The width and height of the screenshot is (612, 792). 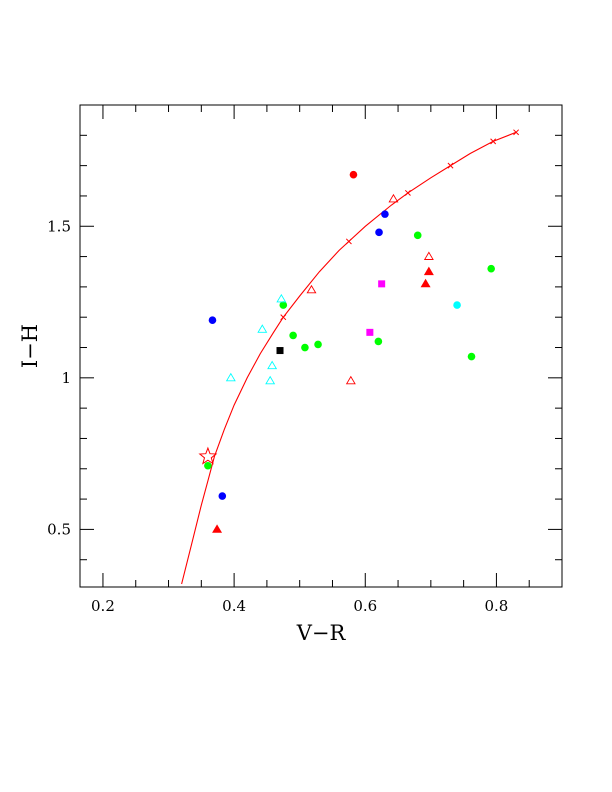 I want to click on y-tick-label: 0.5, so click(x=59, y=529).